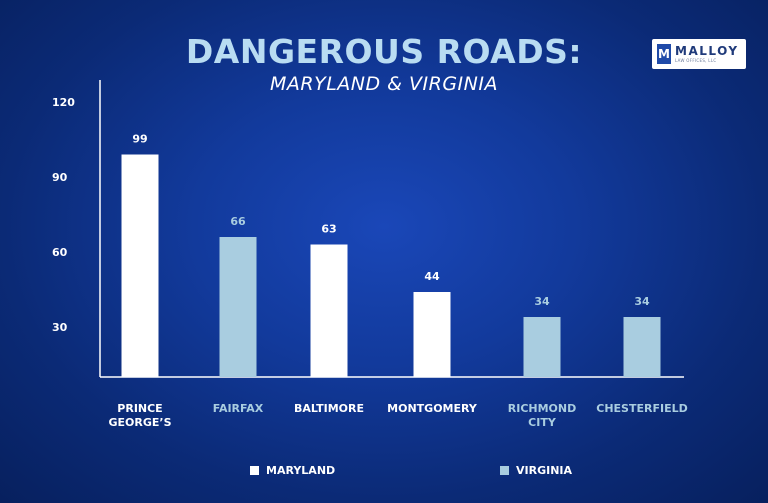  I want to click on bar-value-label: 44, so click(432, 276).